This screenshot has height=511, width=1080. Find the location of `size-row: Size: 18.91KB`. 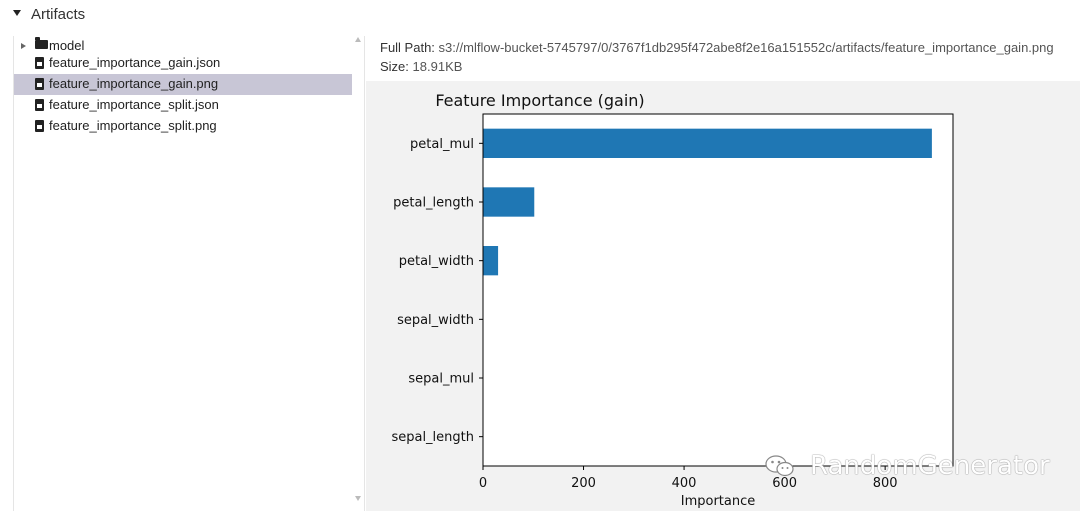

size-row: Size: 18.91KB is located at coordinates (421, 66).